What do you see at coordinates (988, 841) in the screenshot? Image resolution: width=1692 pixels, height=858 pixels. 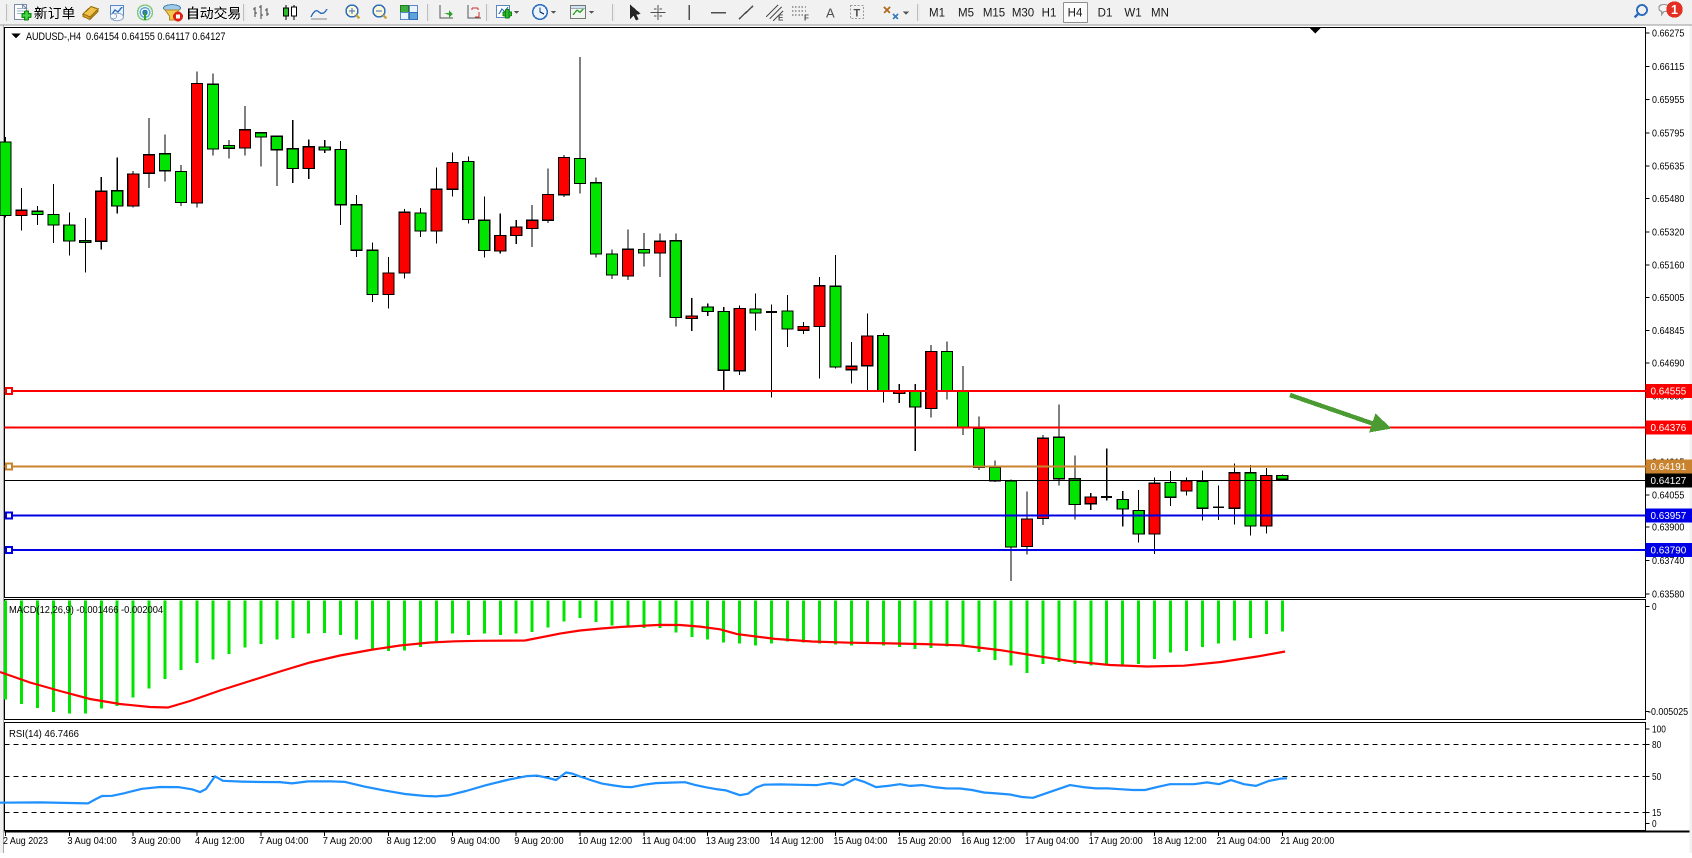 I see `svg-text: 16 Aug 12:00` at bounding box center [988, 841].